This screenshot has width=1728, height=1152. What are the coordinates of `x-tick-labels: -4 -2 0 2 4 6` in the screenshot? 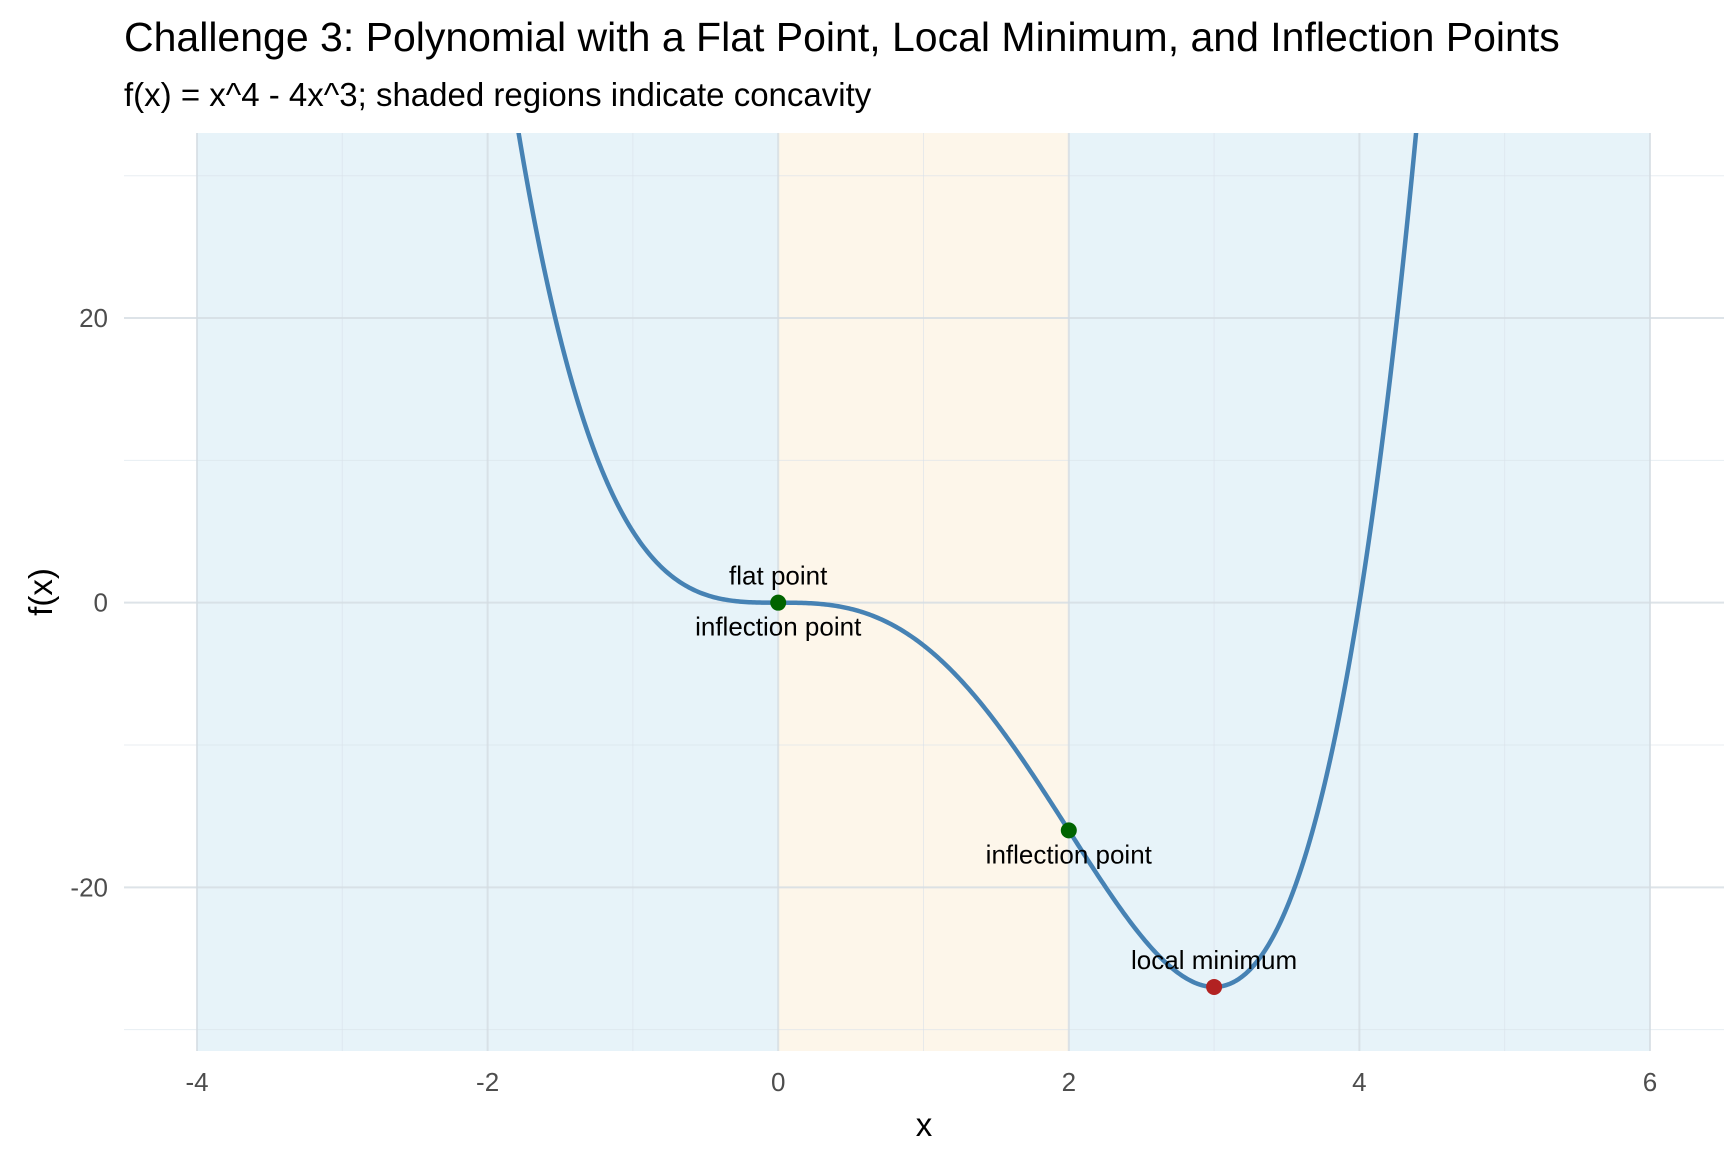 It's located at (921, 1082).